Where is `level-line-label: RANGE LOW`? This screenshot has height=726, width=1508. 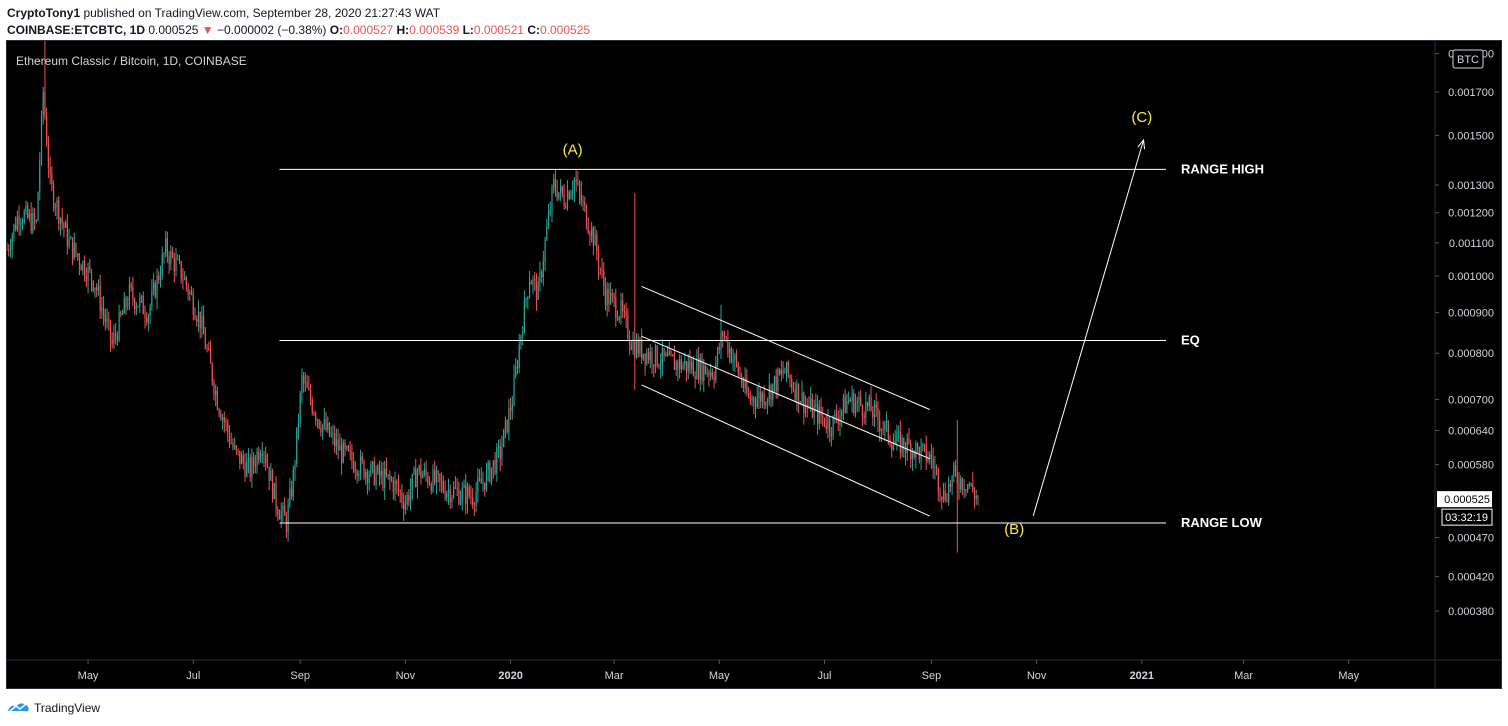
level-line-label: RANGE LOW is located at coordinates (1222, 522).